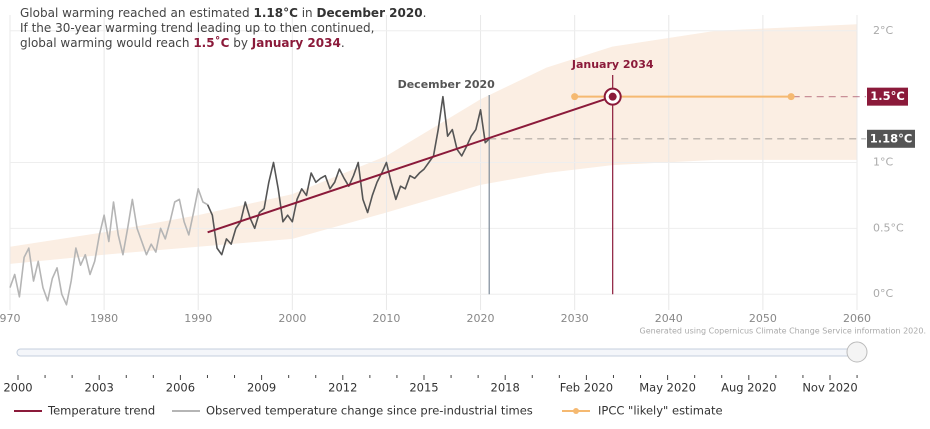 The width and height of the screenshot is (930, 429). I want to click on observed-line-highlight, so click(348, 175).